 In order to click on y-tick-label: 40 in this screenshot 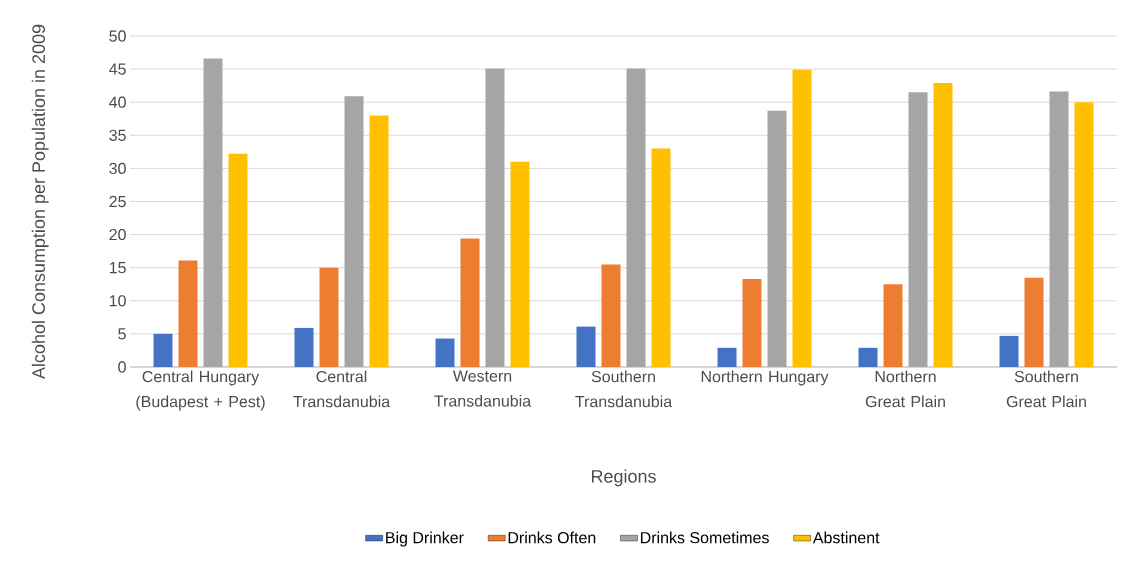, I will do `click(117, 102)`.